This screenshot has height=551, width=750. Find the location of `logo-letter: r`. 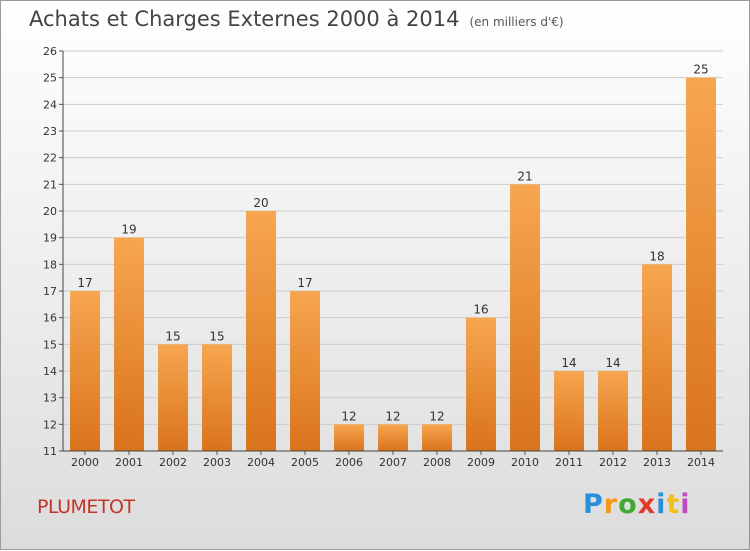

logo-letter: r is located at coordinates (611, 504).